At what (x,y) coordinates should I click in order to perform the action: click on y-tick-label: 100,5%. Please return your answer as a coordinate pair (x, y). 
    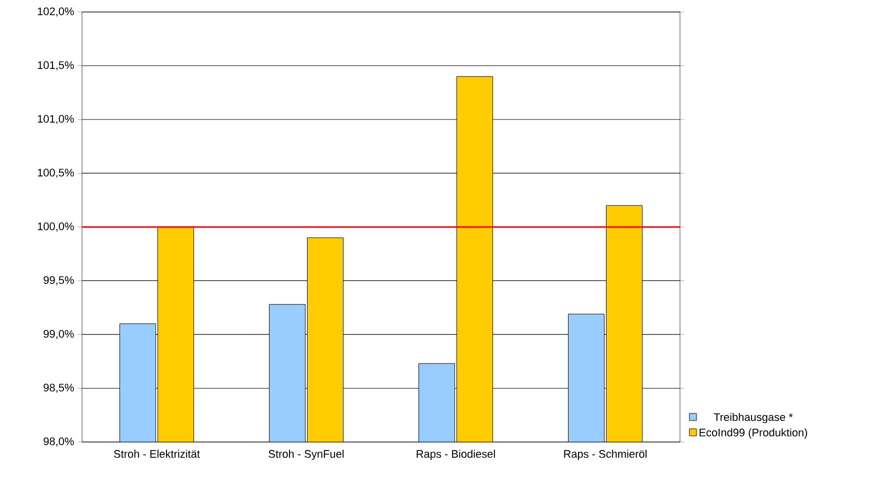
    Looking at the image, I should click on (56, 173).